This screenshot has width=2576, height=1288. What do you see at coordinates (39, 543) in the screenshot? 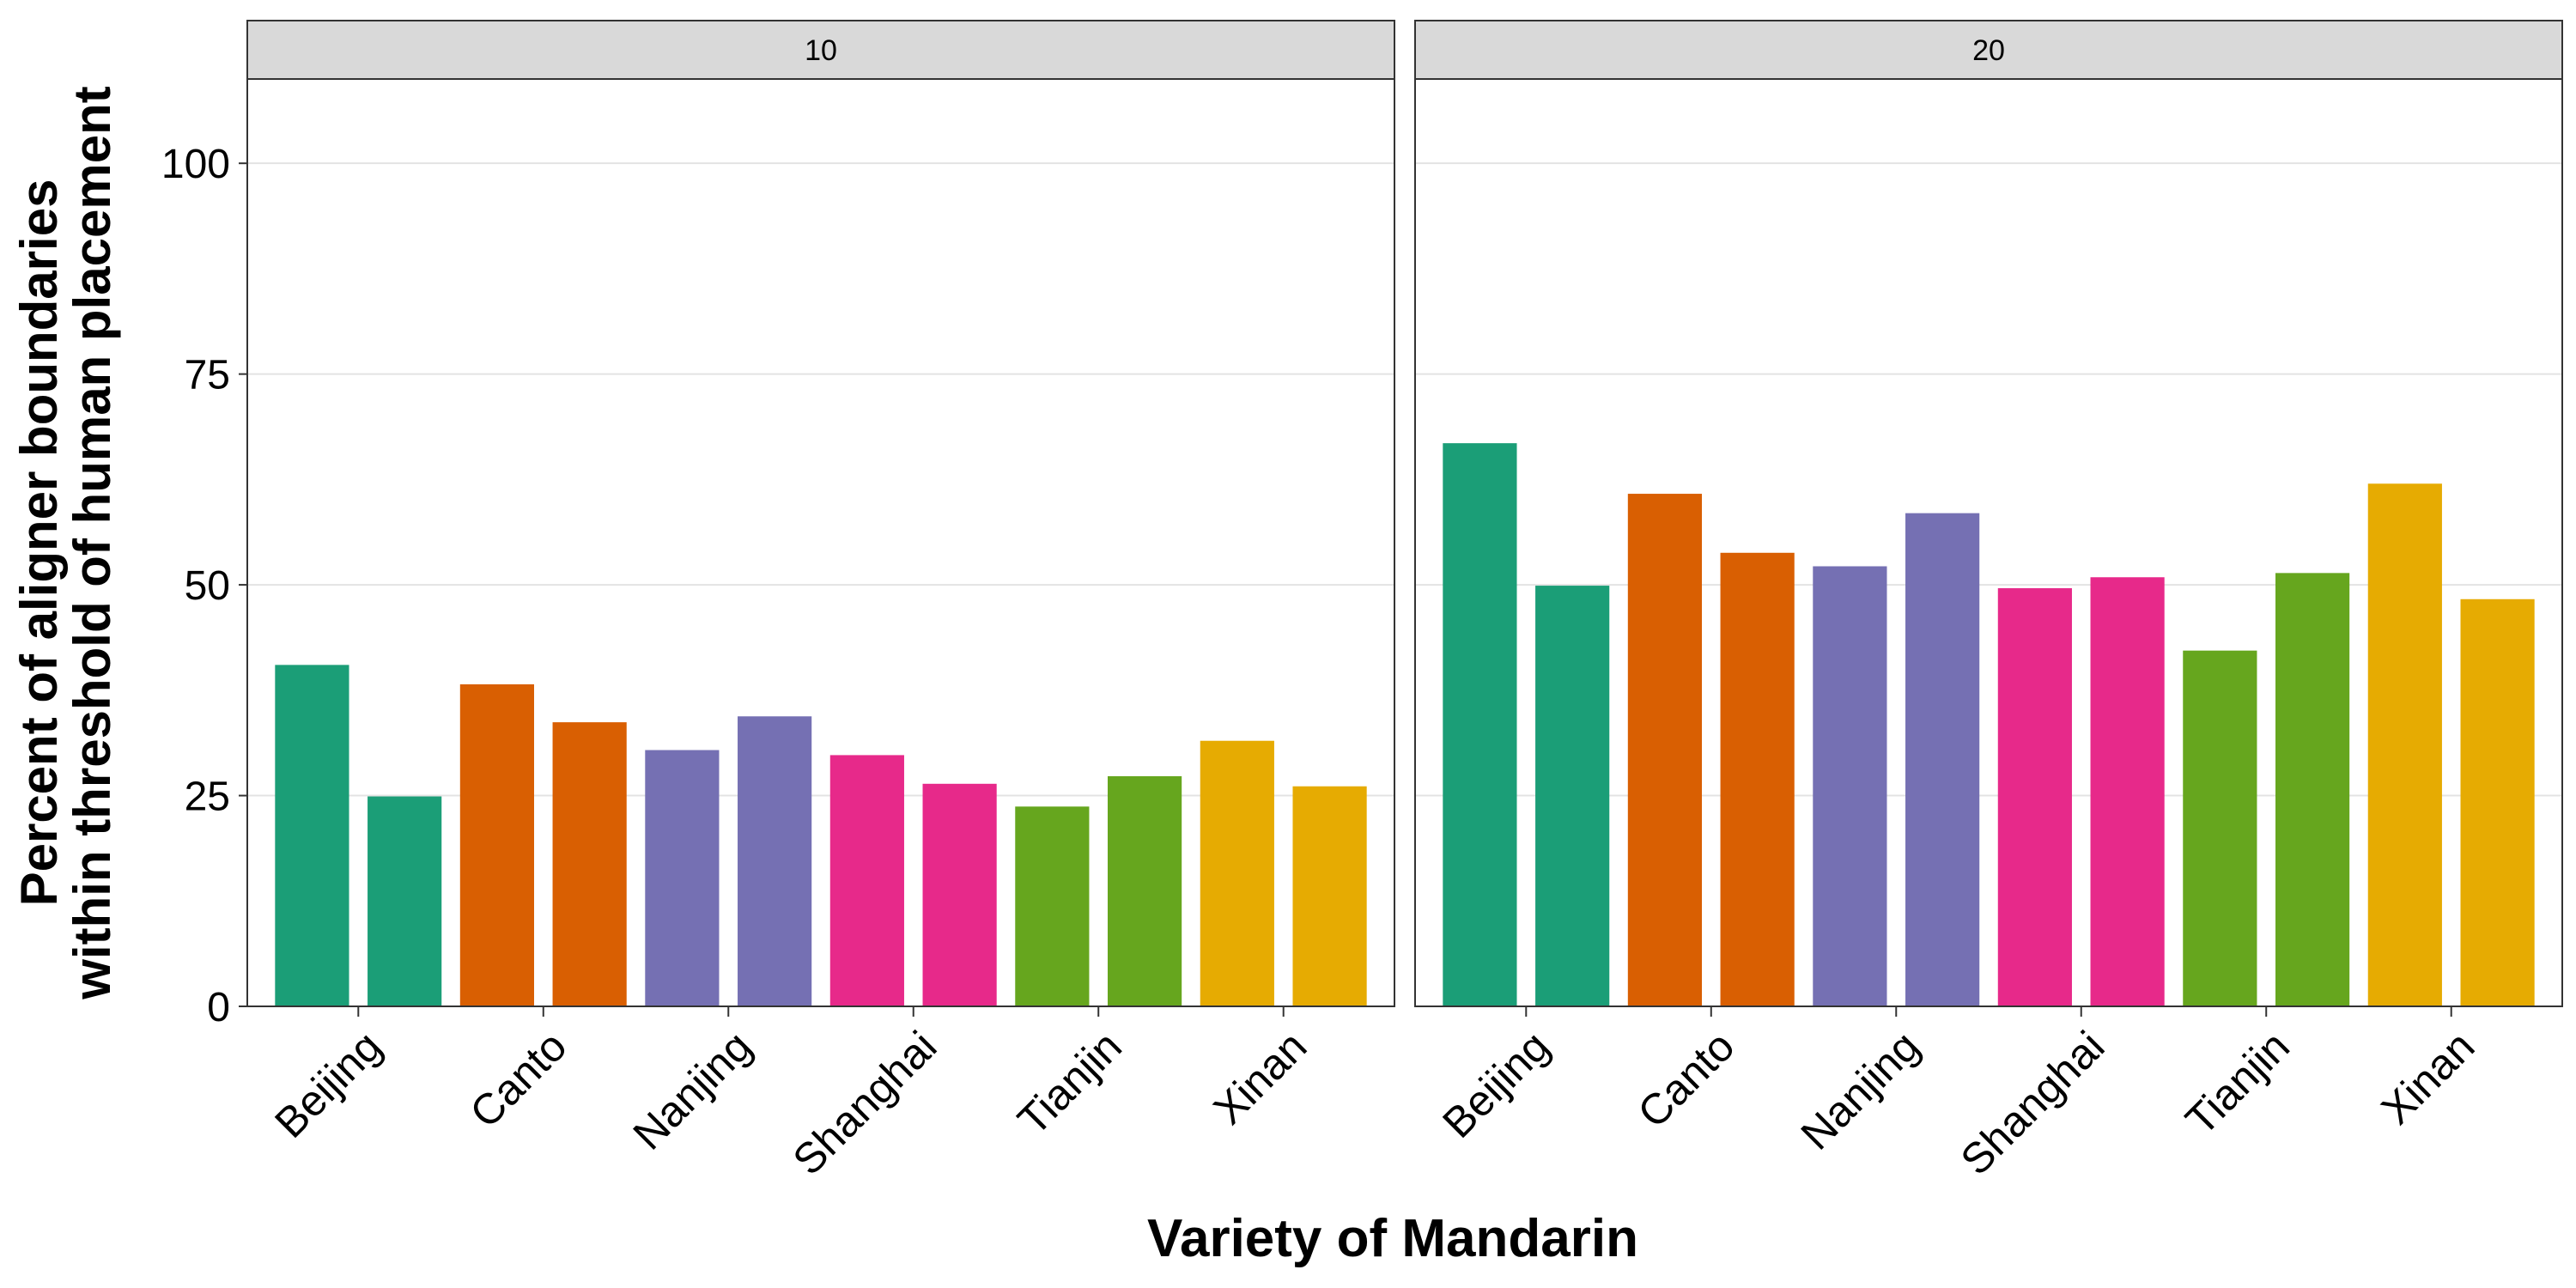
I see `y-axis-title-line: Percent of aligner boundaries` at bounding box center [39, 543].